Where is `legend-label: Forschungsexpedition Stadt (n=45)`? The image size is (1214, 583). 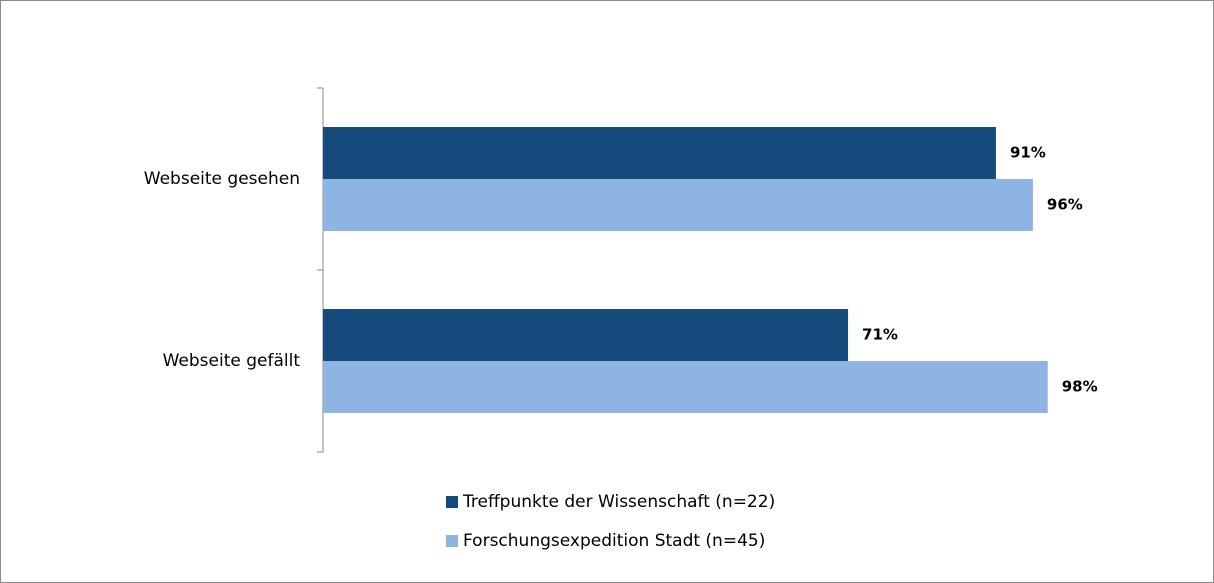 legend-label: Forschungsexpedition Stadt (n=45) is located at coordinates (614, 541).